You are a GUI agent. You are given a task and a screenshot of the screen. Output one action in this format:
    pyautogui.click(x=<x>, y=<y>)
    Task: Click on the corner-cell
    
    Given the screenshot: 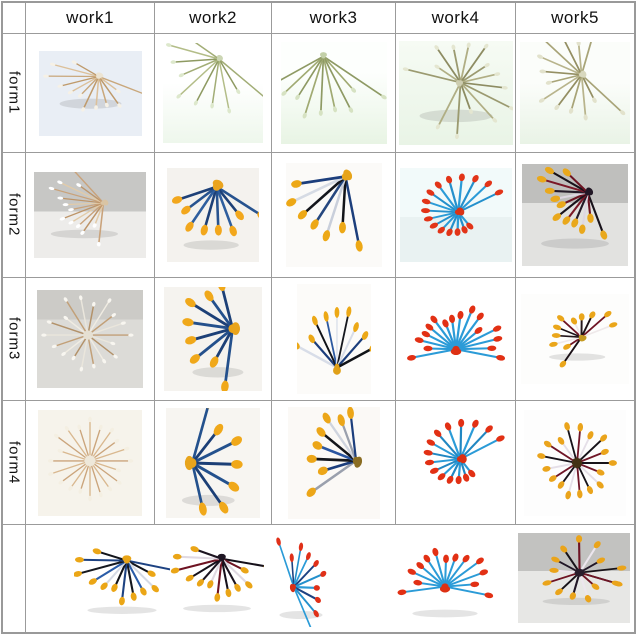 What is the action you would take?
    pyautogui.click(x=14, y=18)
    